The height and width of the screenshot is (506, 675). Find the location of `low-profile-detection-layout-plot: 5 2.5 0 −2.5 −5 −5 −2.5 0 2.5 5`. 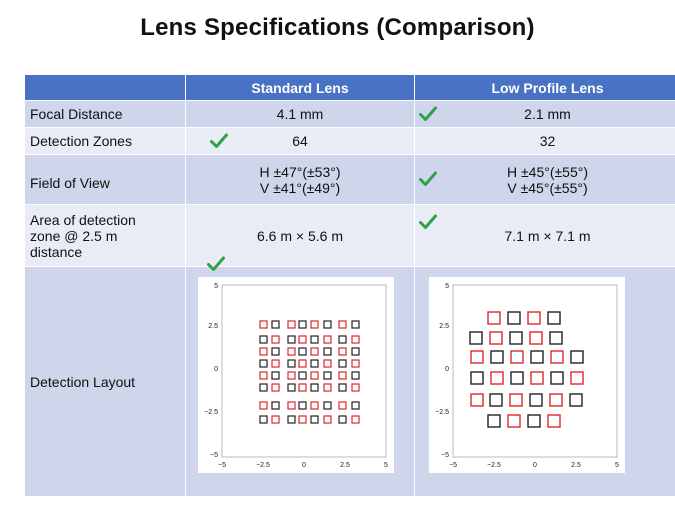

low-profile-detection-layout-plot: 5 2.5 0 −2.5 −5 −5 −2.5 0 2.5 5 is located at coordinates (527, 375).